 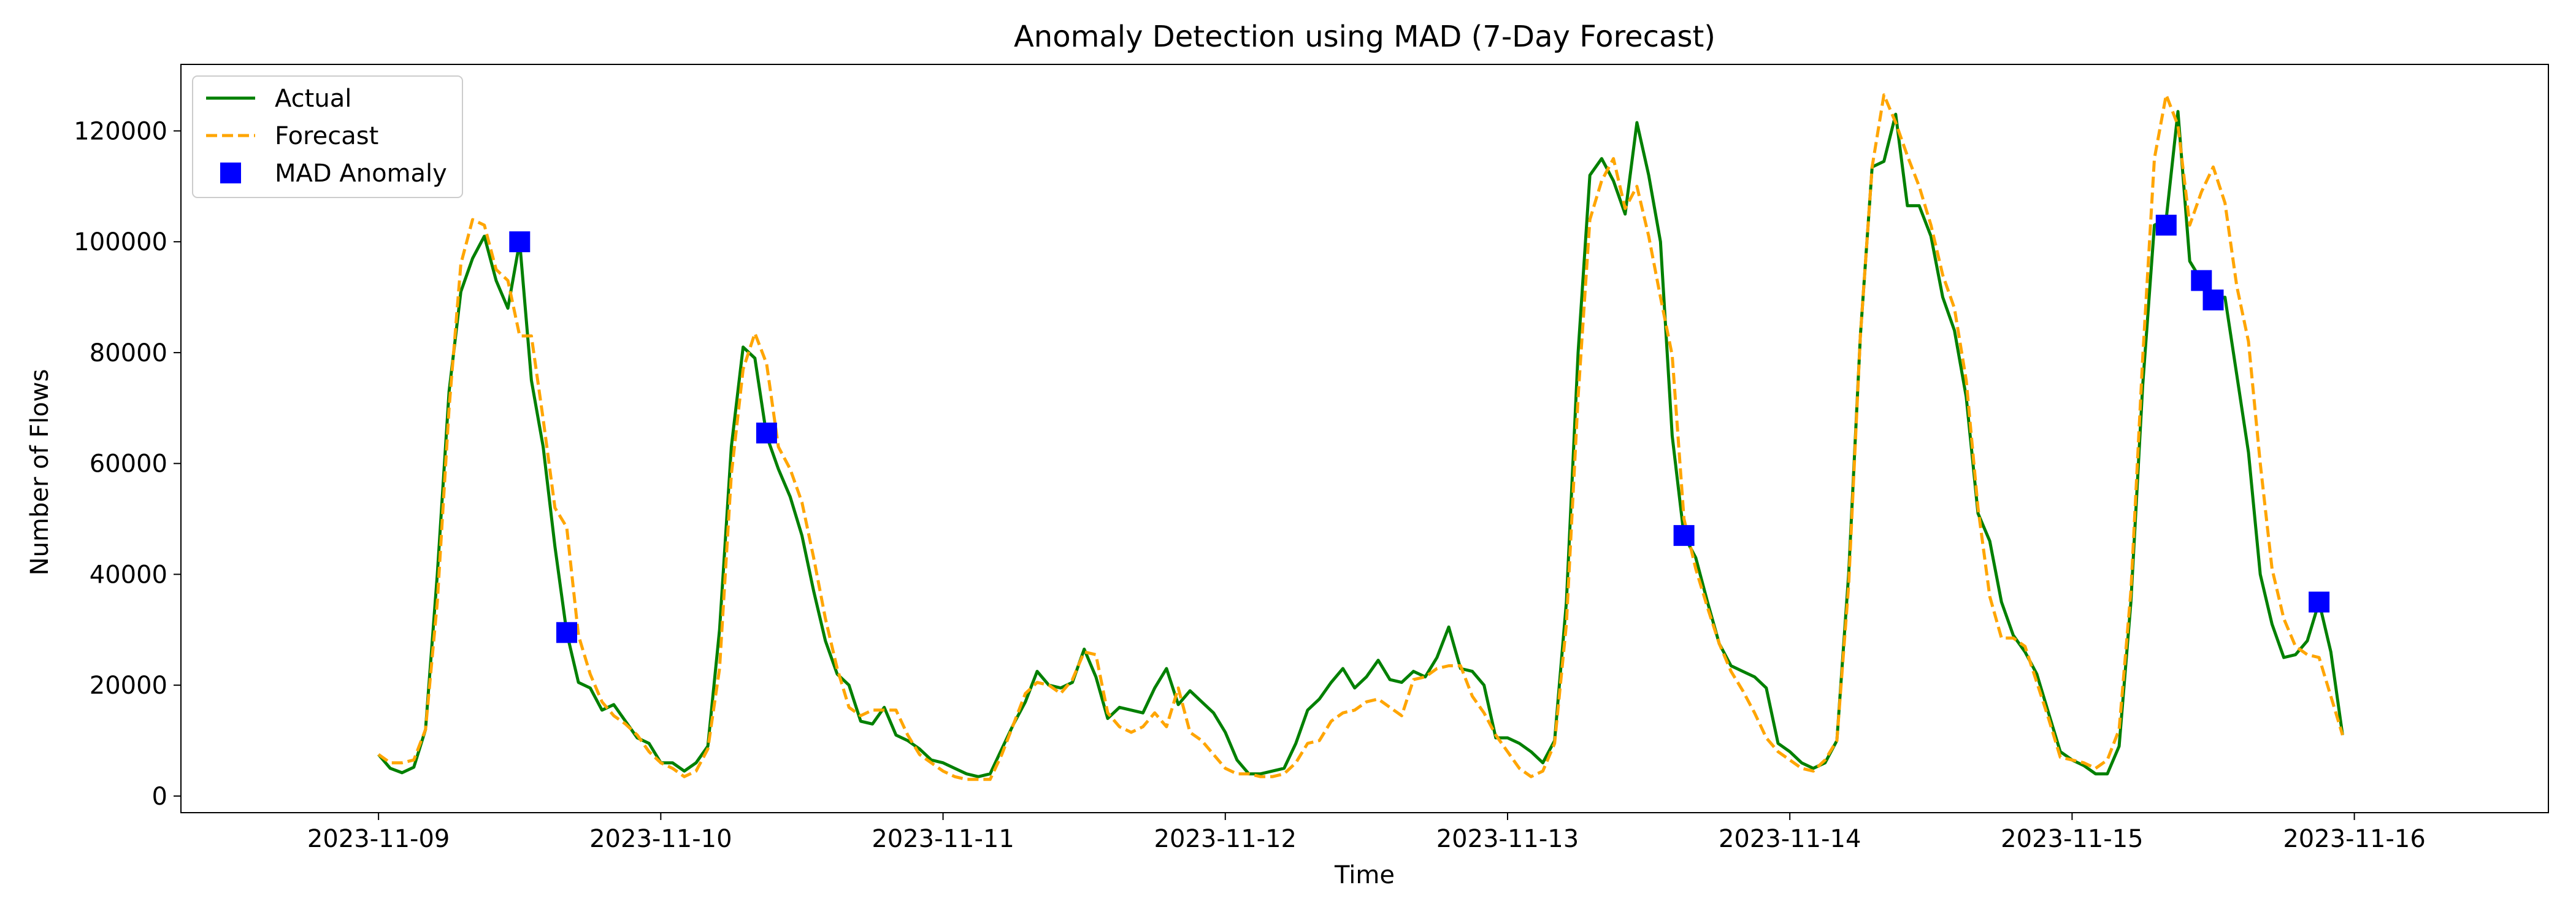 I want to click on y-axis-label: Number of Flows, so click(x=40, y=472).